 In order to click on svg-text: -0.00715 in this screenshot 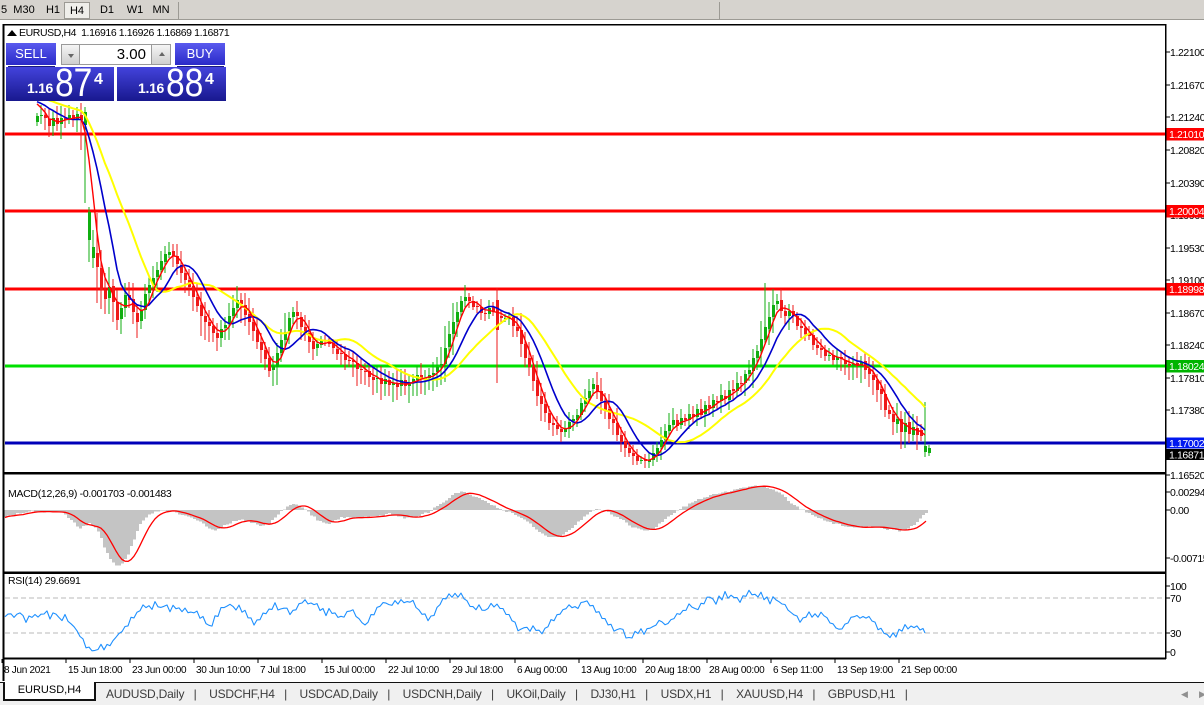, I will do `click(1187, 559)`.